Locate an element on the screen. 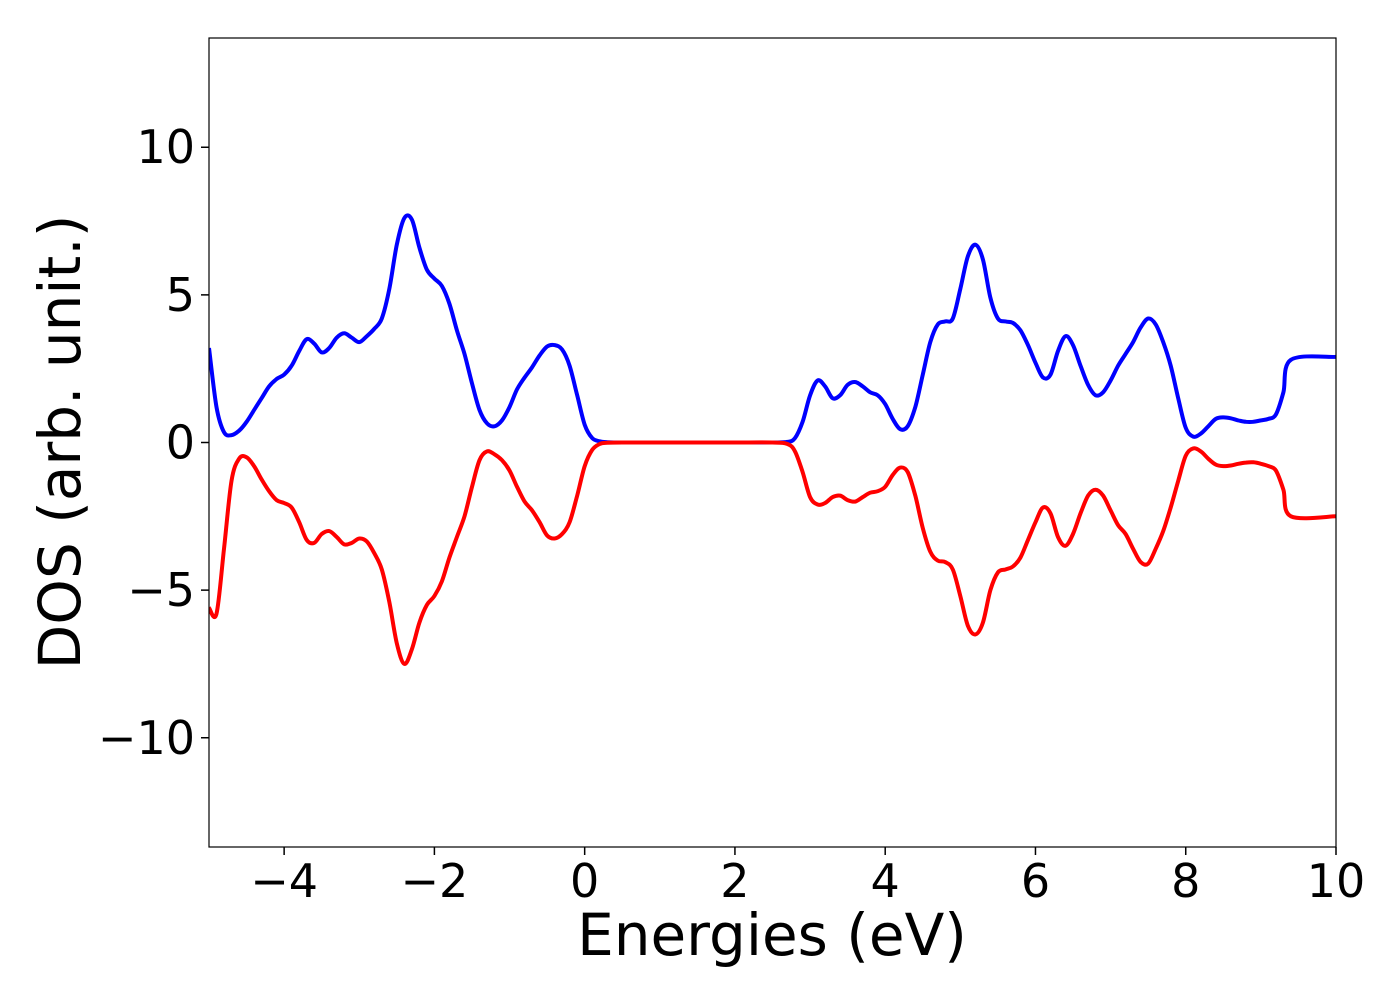 This screenshot has width=1400, height=1000. x-tick-label: 0 is located at coordinates (584, 881).